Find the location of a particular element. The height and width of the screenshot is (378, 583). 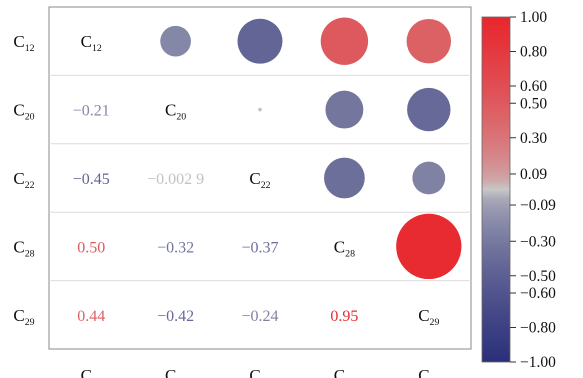

column-label-C12: C12 is located at coordinates (91, 372).